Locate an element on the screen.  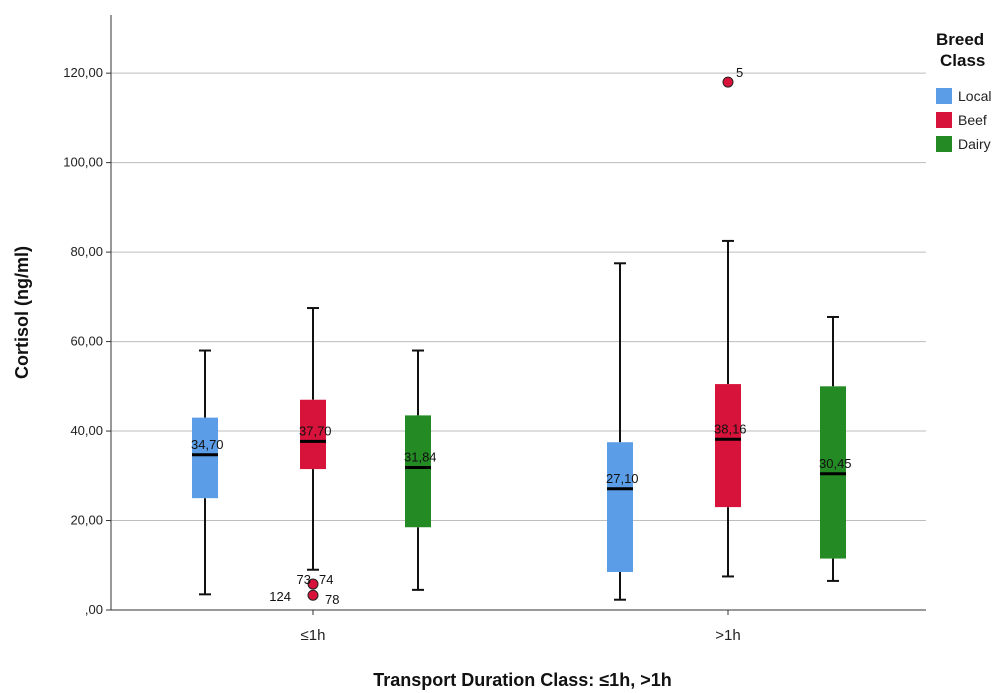
legend-swatch-local is located at coordinates (944, 96).